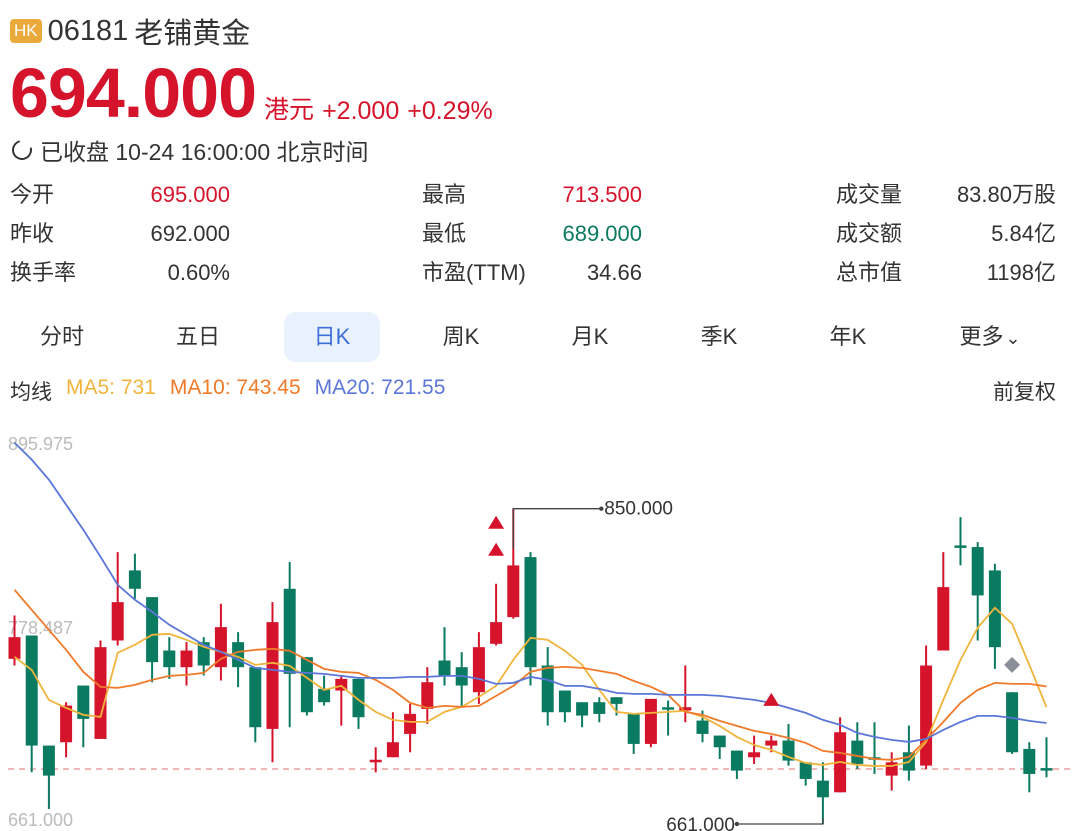 This screenshot has width=1080, height=831. I want to click on y-axis-label: 895.975, so click(40, 444).